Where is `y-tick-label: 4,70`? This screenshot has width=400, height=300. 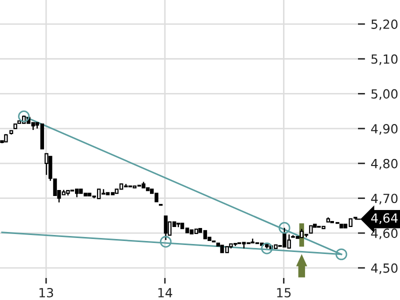 y-tick-label: 4,70 is located at coordinates (384, 199).